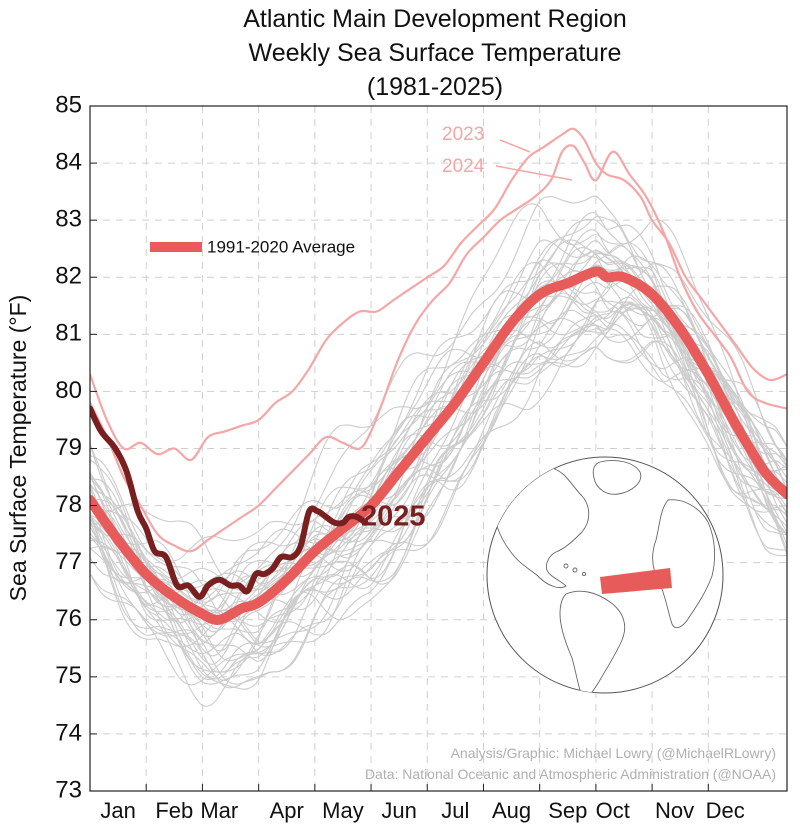  I want to click on annotation-2024-leader, so click(534, 173).